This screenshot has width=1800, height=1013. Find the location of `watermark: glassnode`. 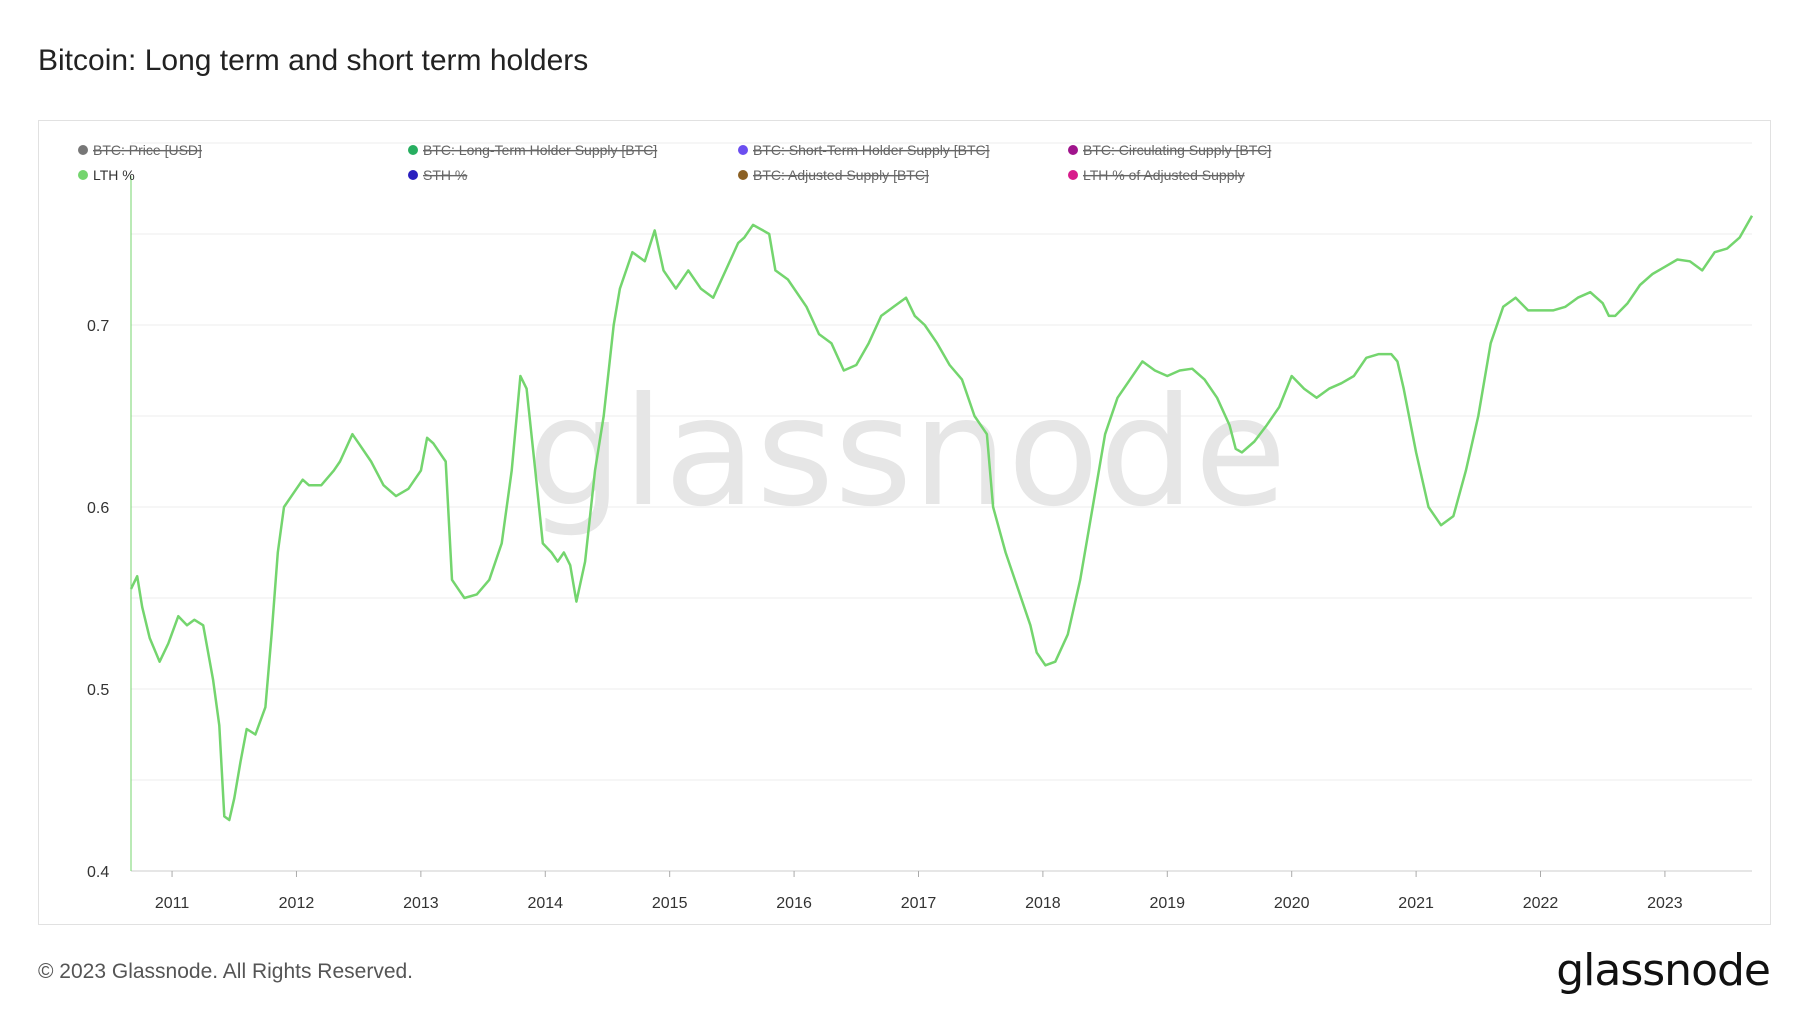

watermark: glassnode is located at coordinates (906, 453).